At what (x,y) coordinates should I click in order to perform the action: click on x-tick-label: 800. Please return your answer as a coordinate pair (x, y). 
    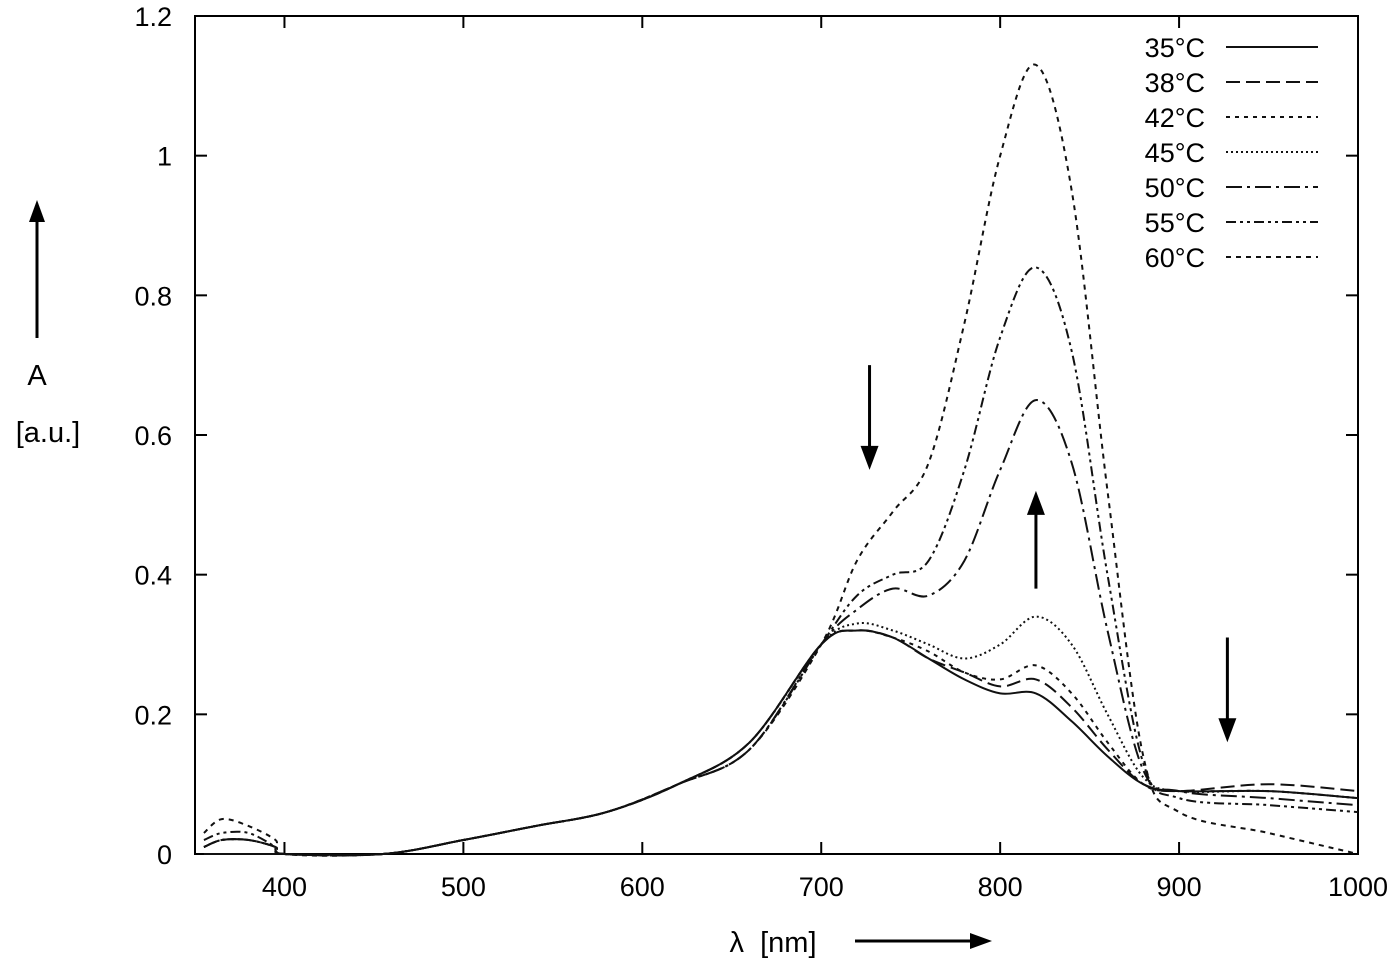
    Looking at the image, I should click on (1000, 887).